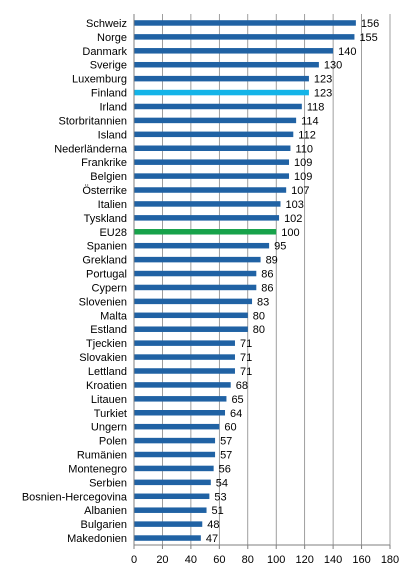 The width and height of the screenshot is (416, 576). Describe the element at coordinates (191, 329) in the screenshot. I see `bar-estland` at that location.